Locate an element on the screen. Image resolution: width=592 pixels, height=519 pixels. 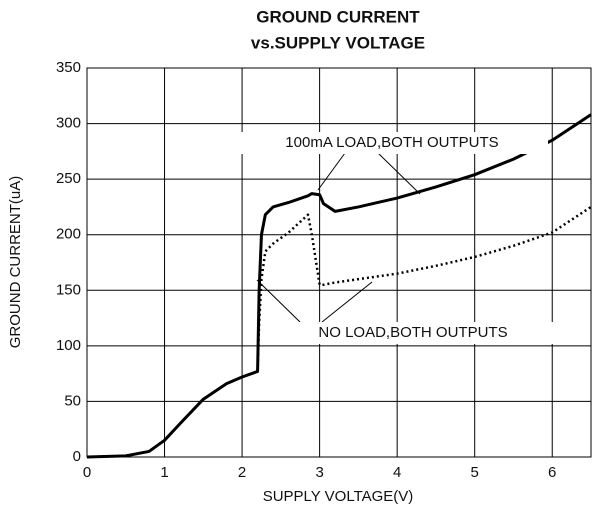
y-tick-label: 0 is located at coordinates (77, 456).